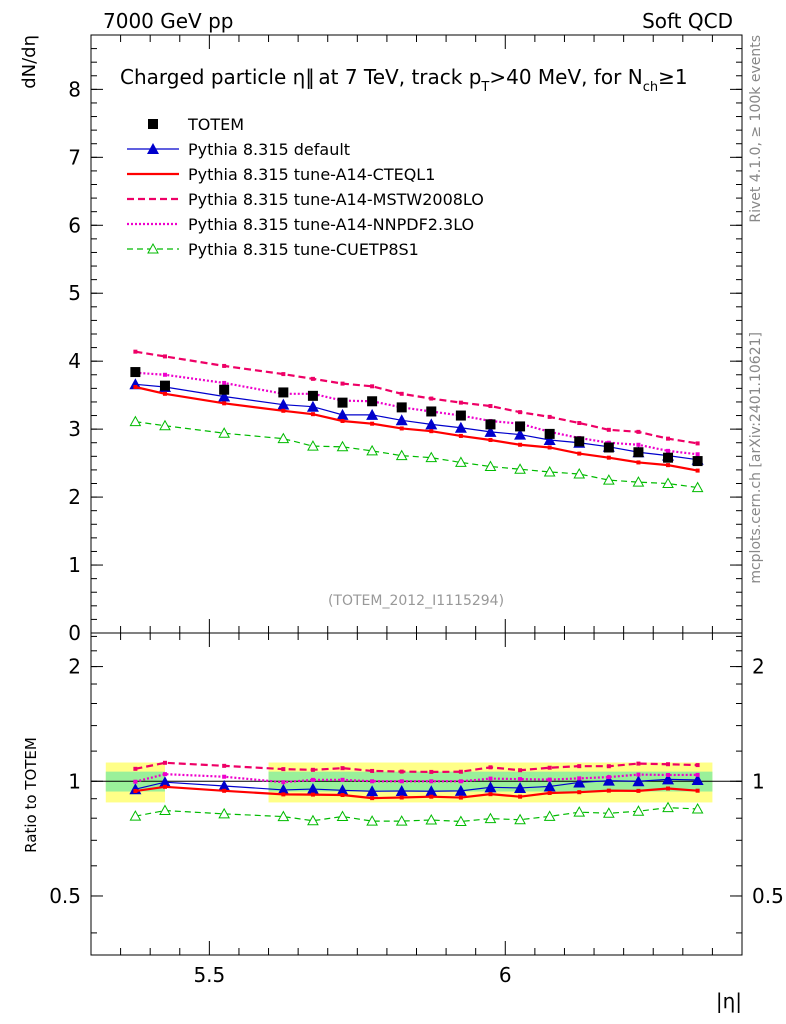 The image size is (786, 1024). I want to click on series-line-cteql1, so click(416, 428).